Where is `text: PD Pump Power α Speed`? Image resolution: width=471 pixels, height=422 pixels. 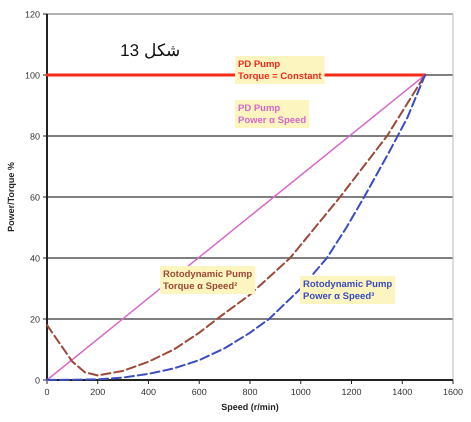 text: PD Pump Power α Speed is located at coordinates (272, 114).